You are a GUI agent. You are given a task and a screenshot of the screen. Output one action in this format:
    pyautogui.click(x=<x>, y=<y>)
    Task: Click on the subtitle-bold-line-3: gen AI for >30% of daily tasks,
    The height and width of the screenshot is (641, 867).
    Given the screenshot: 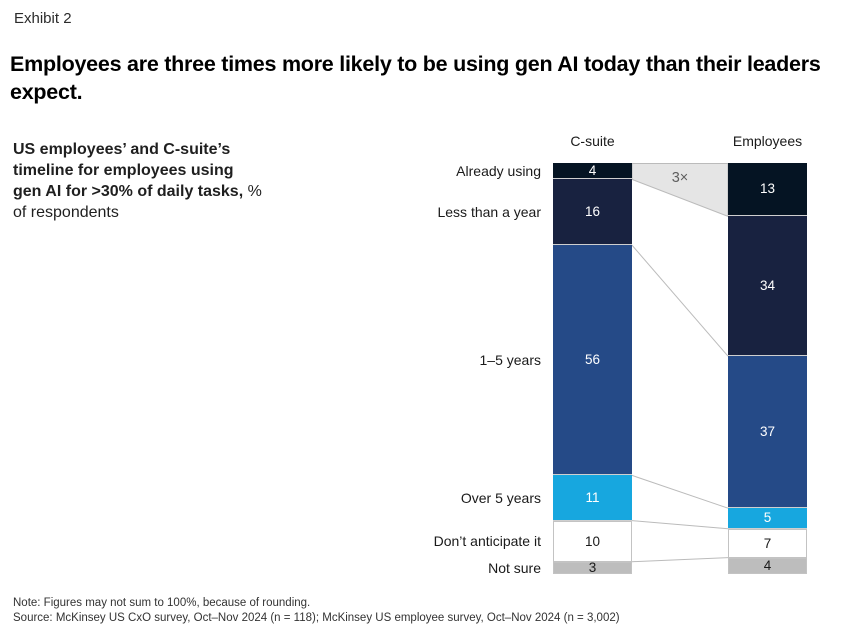 What is the action you would take?
    pyautogui.click(x=128, y=191)
    